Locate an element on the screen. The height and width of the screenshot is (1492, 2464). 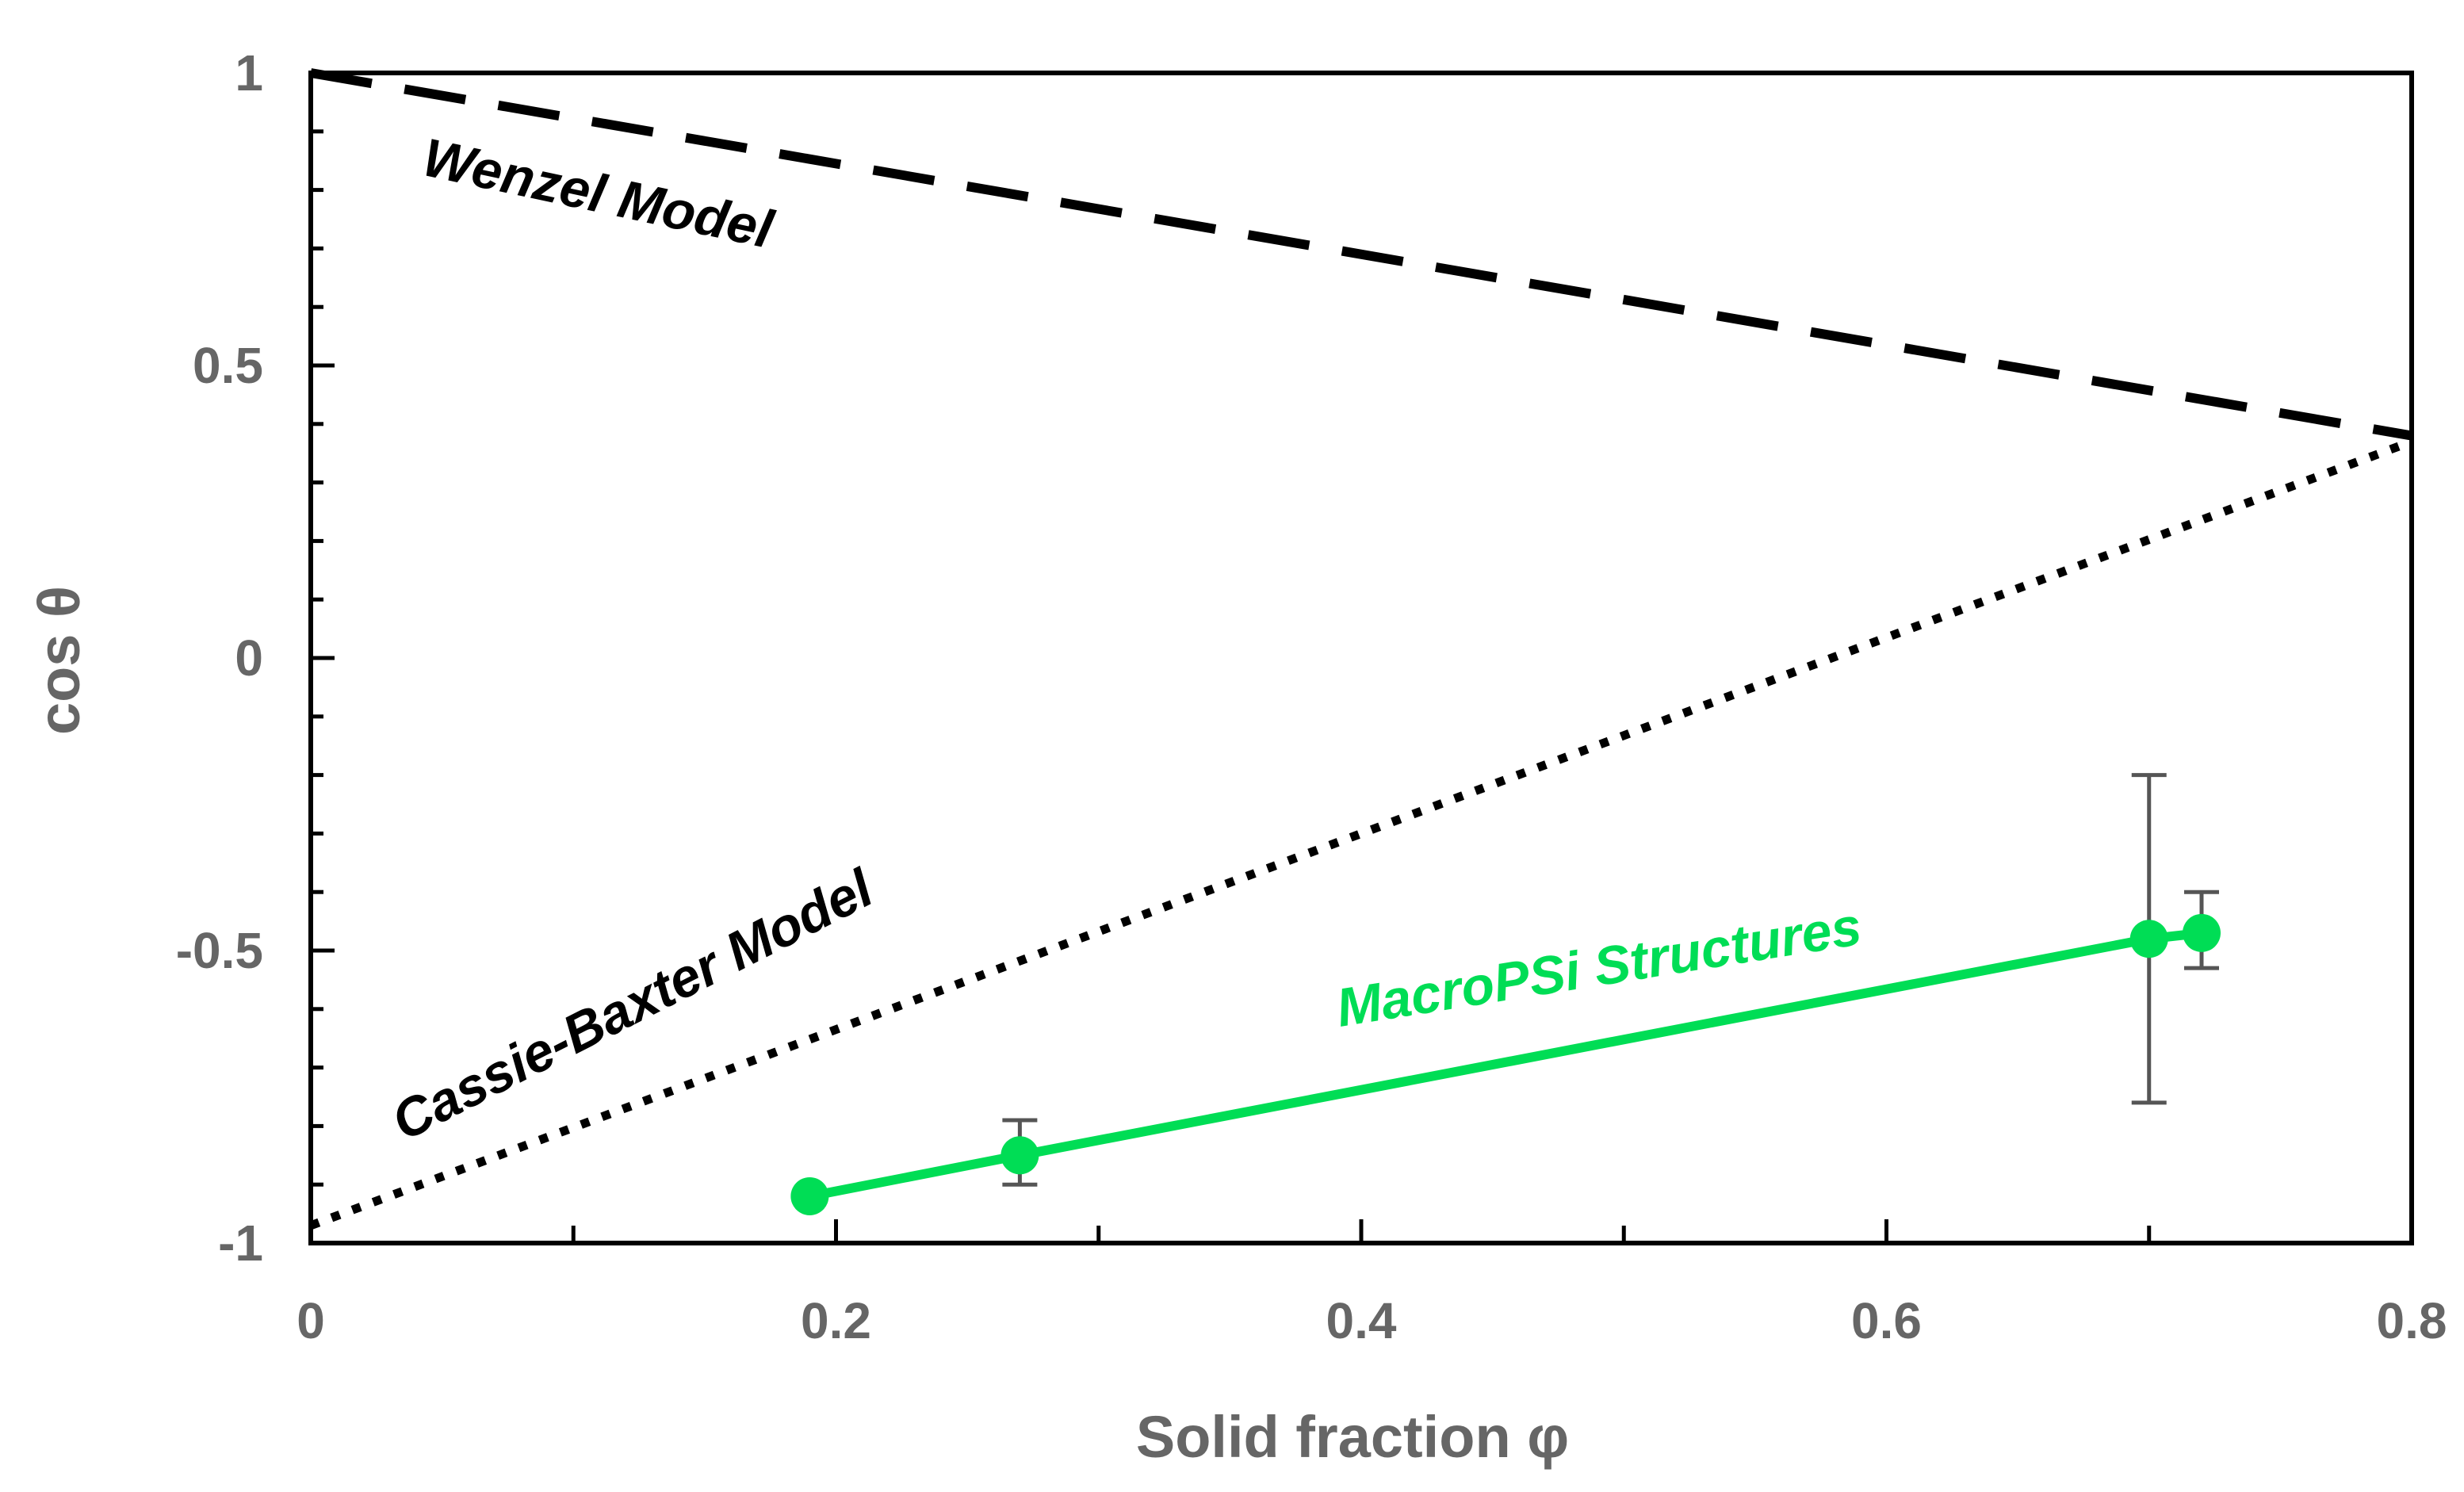
y-tick-label: -1 is located at coordinates (241, 1244).